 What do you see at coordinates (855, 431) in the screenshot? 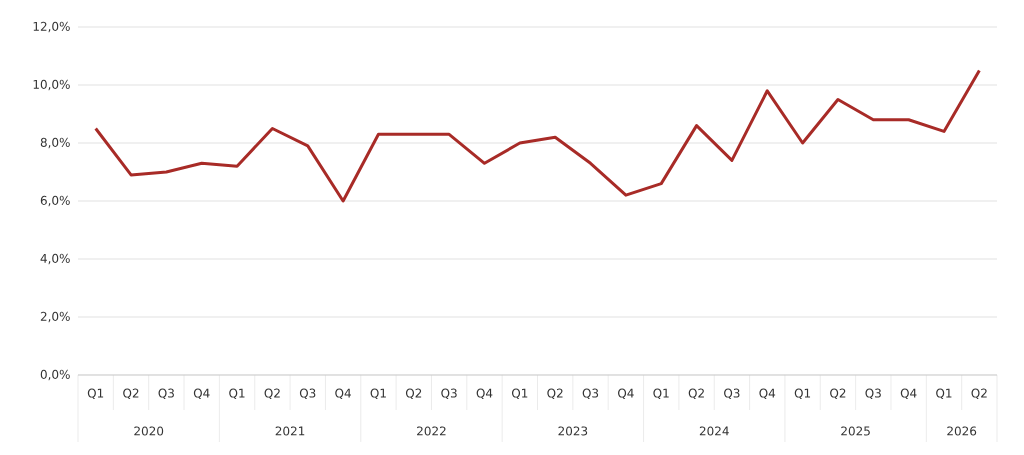
I see `text: 2025` at bounding box center [855, 431].